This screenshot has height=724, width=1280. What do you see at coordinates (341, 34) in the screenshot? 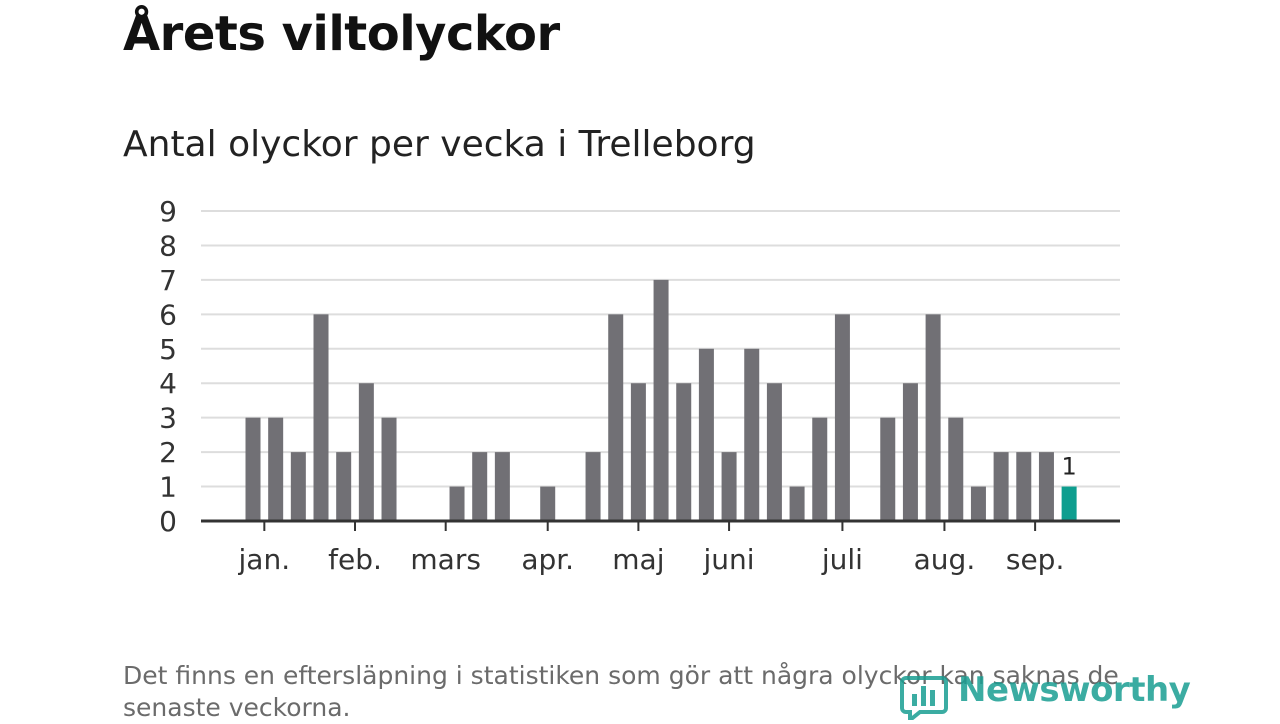
I see `chart-title: Årets viltolyckor` at bounding box center [341, 34].